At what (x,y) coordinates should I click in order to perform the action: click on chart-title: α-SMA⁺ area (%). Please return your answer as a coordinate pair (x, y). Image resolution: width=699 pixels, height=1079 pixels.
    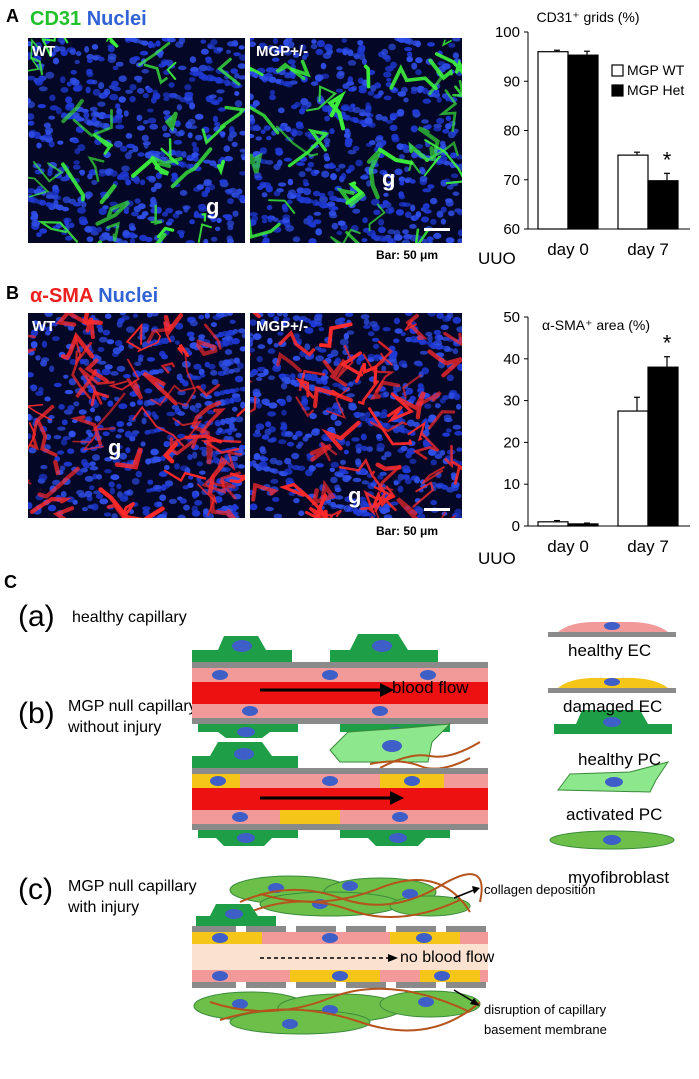
    Looking at the image, I should click on (596, 325).